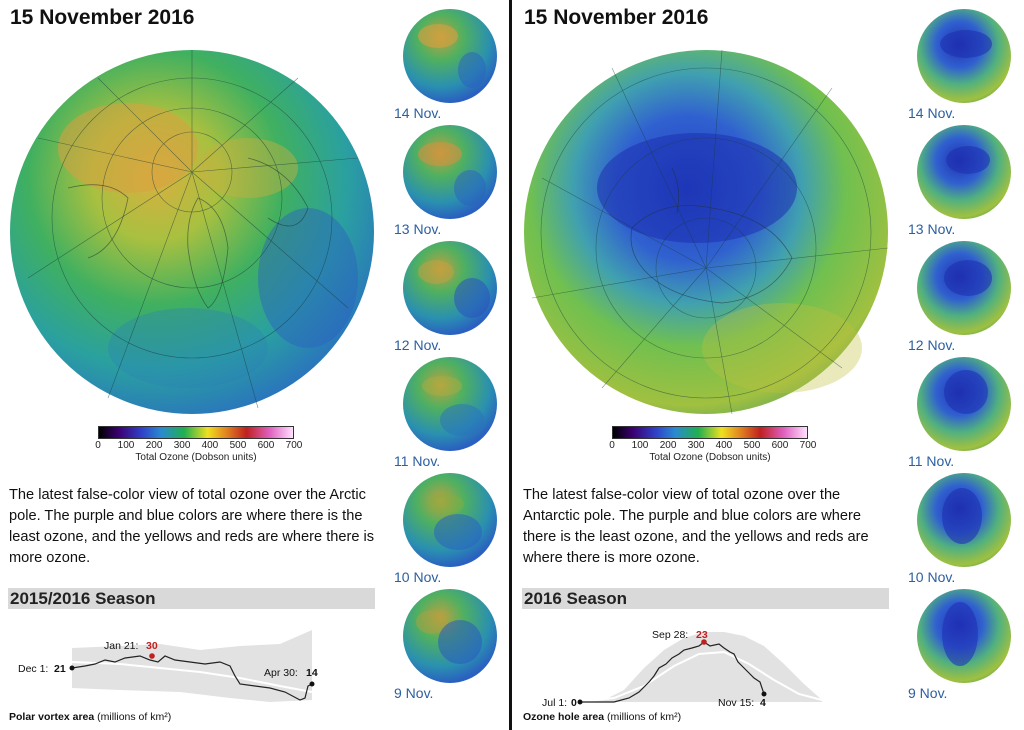 The width and height of the screenshot is (1024, 730). What do you see at coordinates (196, 457) in the screenshot?
I see `arctic-colorbar-label: Total Ozone (Dobson units)` at bounding box center [196, 457].